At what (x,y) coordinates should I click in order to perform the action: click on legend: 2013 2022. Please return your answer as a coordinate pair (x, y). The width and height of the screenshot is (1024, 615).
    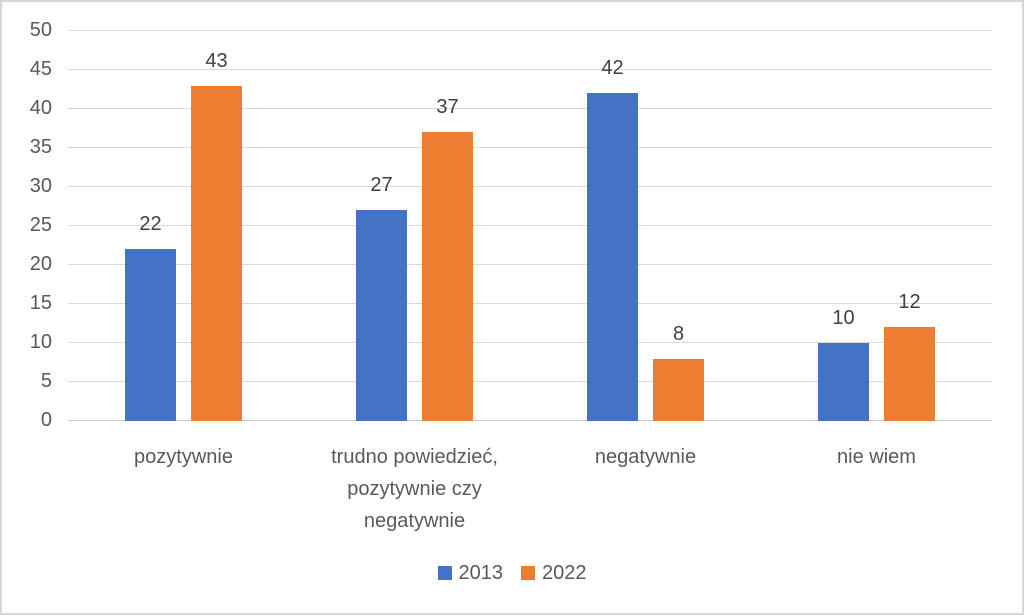
    Looking at the image, I should click on (512, 573).